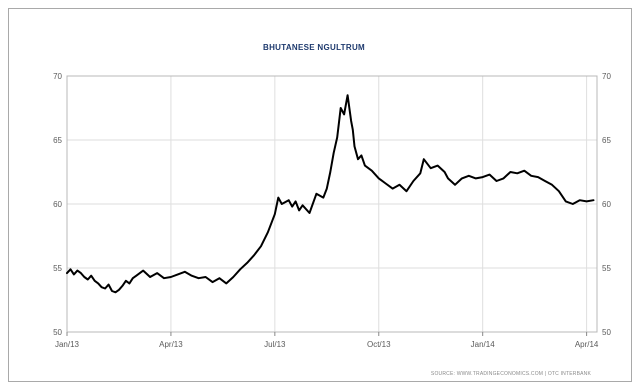 The width and height of the screenshot is (639, 387). What do you see at coordinates (606, 76) in the screenshot?
I see `y-tick-label-right: 70` at bounding box center [606, 76].